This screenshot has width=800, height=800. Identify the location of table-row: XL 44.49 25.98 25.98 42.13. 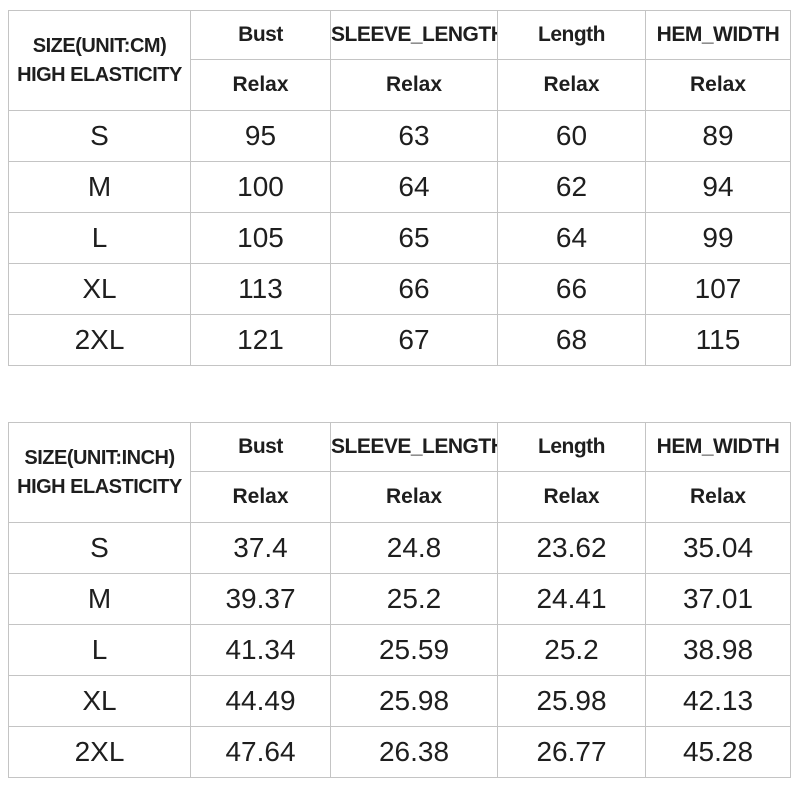
(399, 701).